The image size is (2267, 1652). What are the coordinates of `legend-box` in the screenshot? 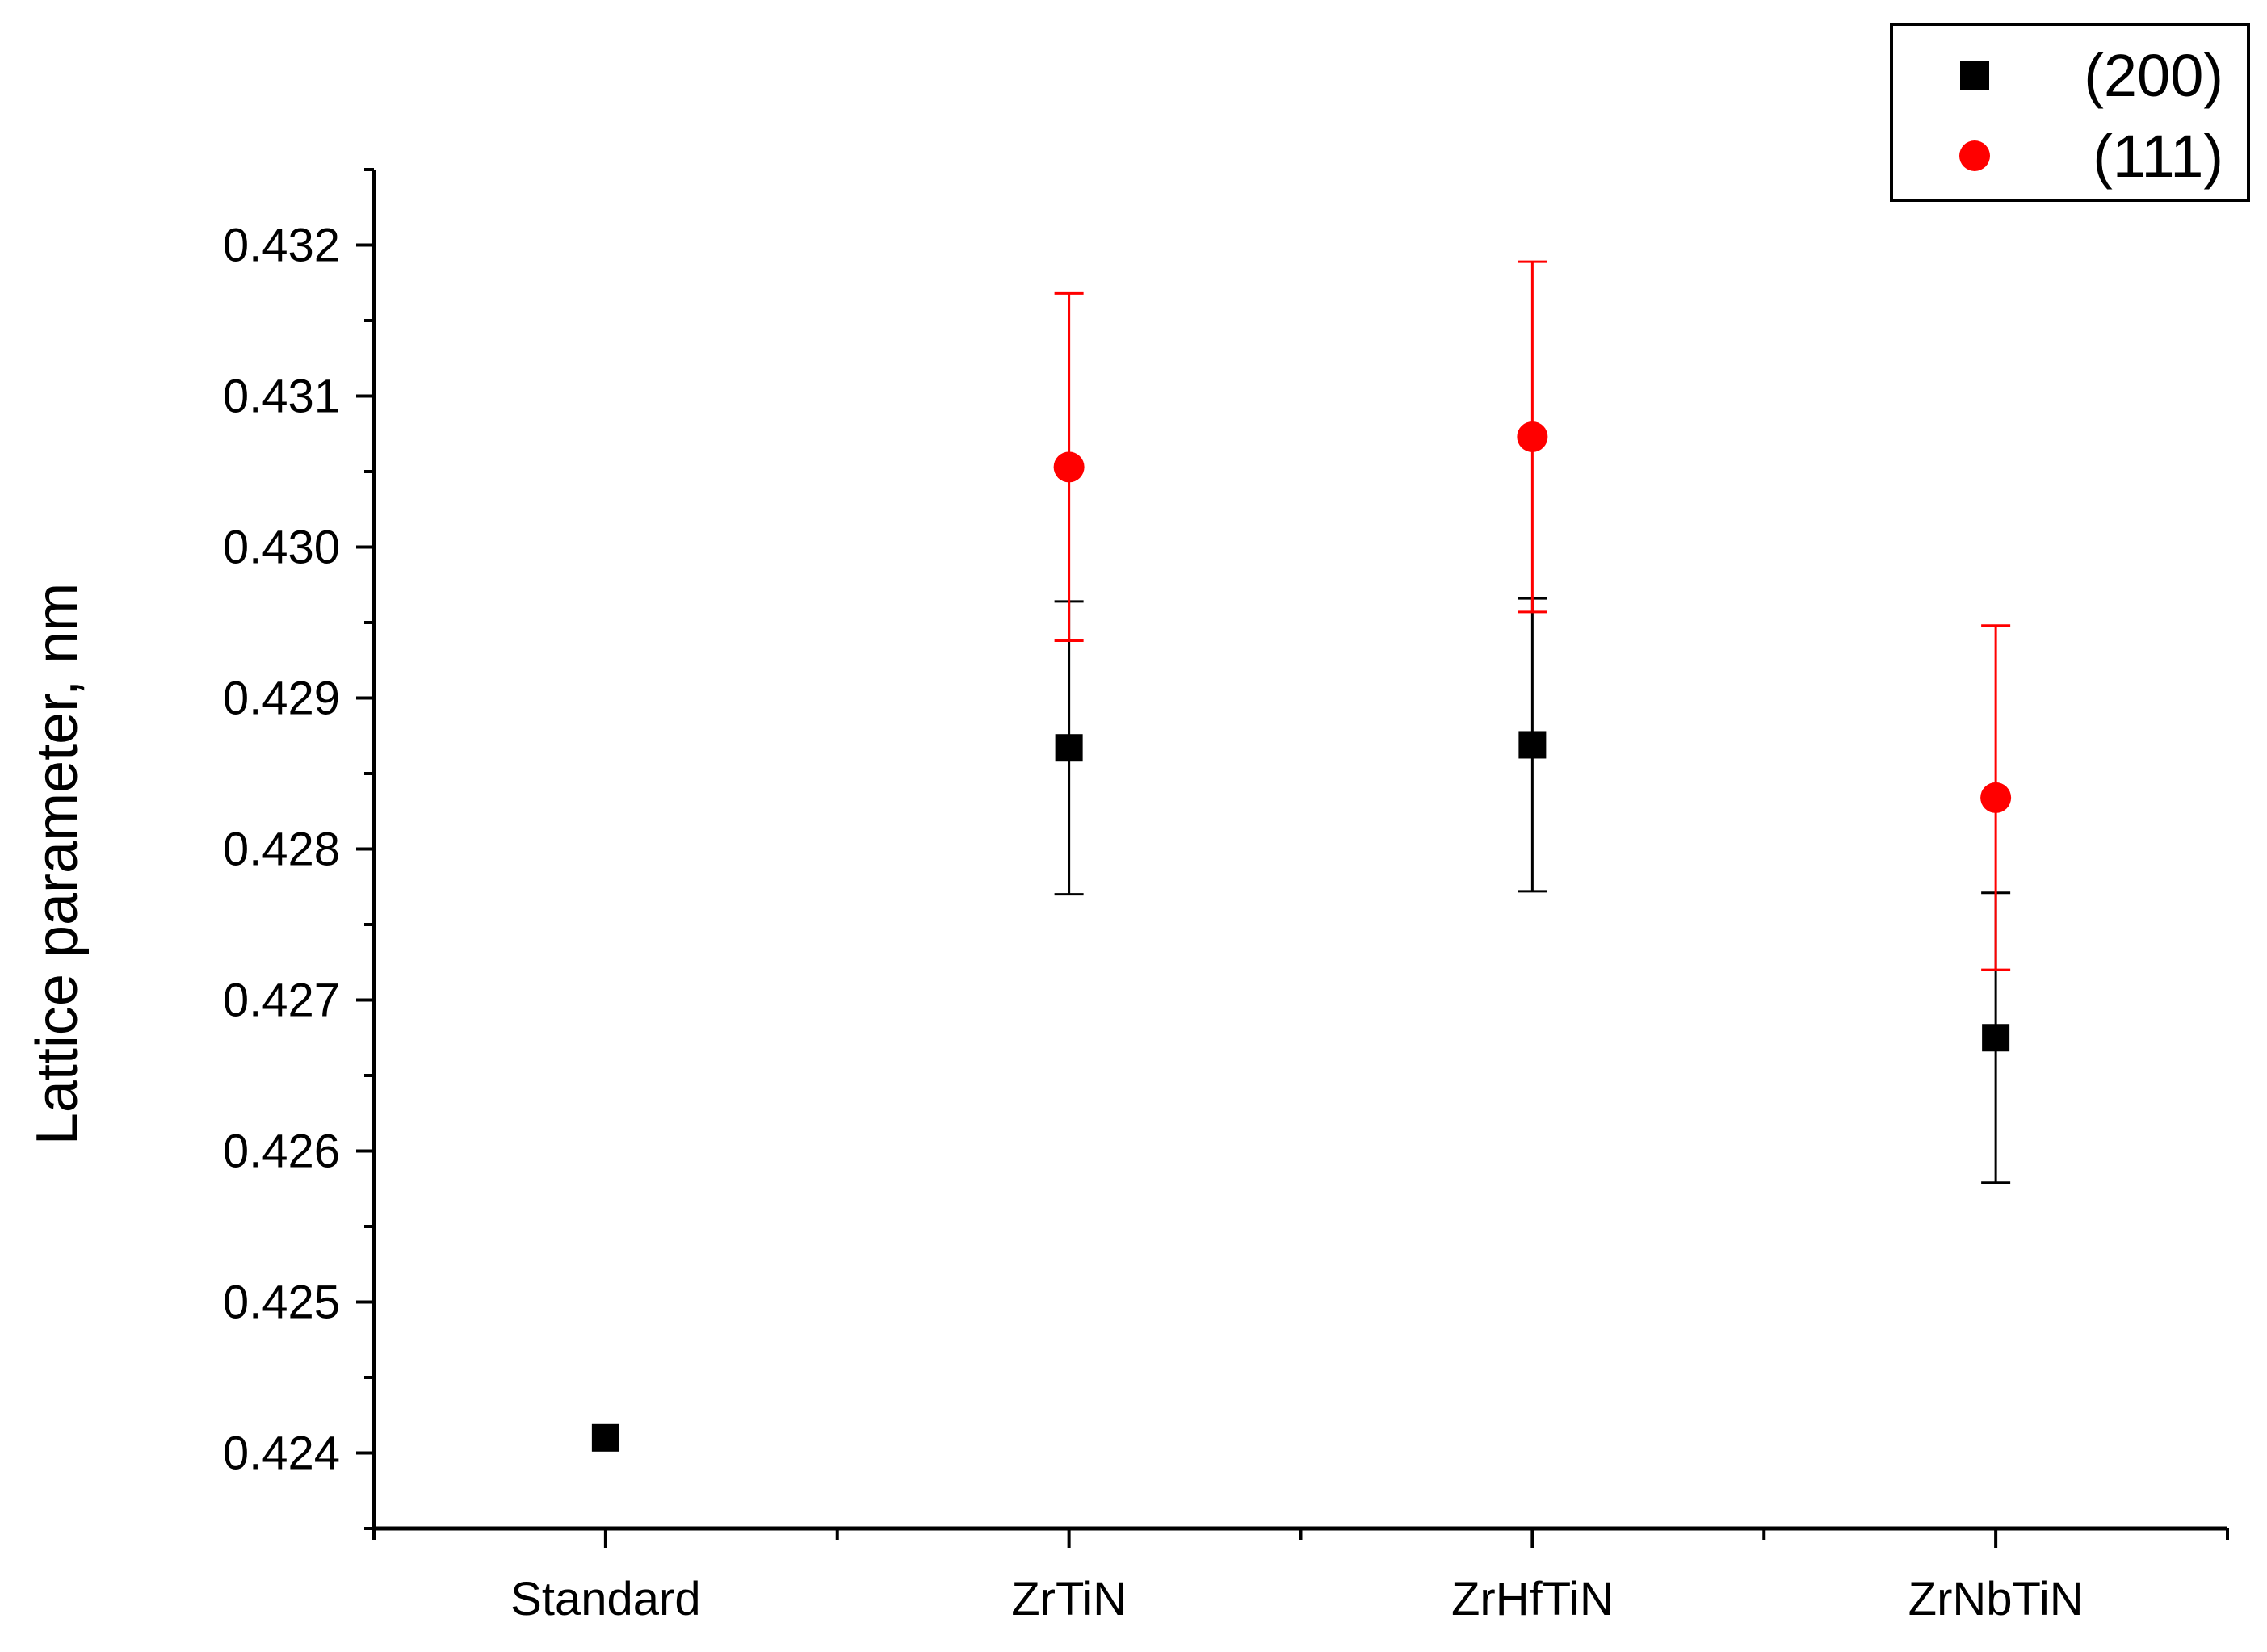 It's located at (2070, 112).